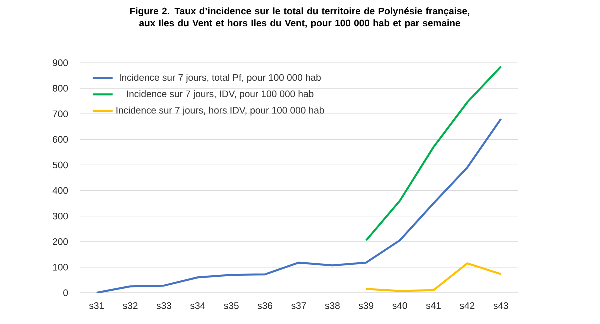 The image size is (600, 324). Describe the element at coordinates (60, 216) in the screenshot. I see `y-tick-label: 300` at that location.